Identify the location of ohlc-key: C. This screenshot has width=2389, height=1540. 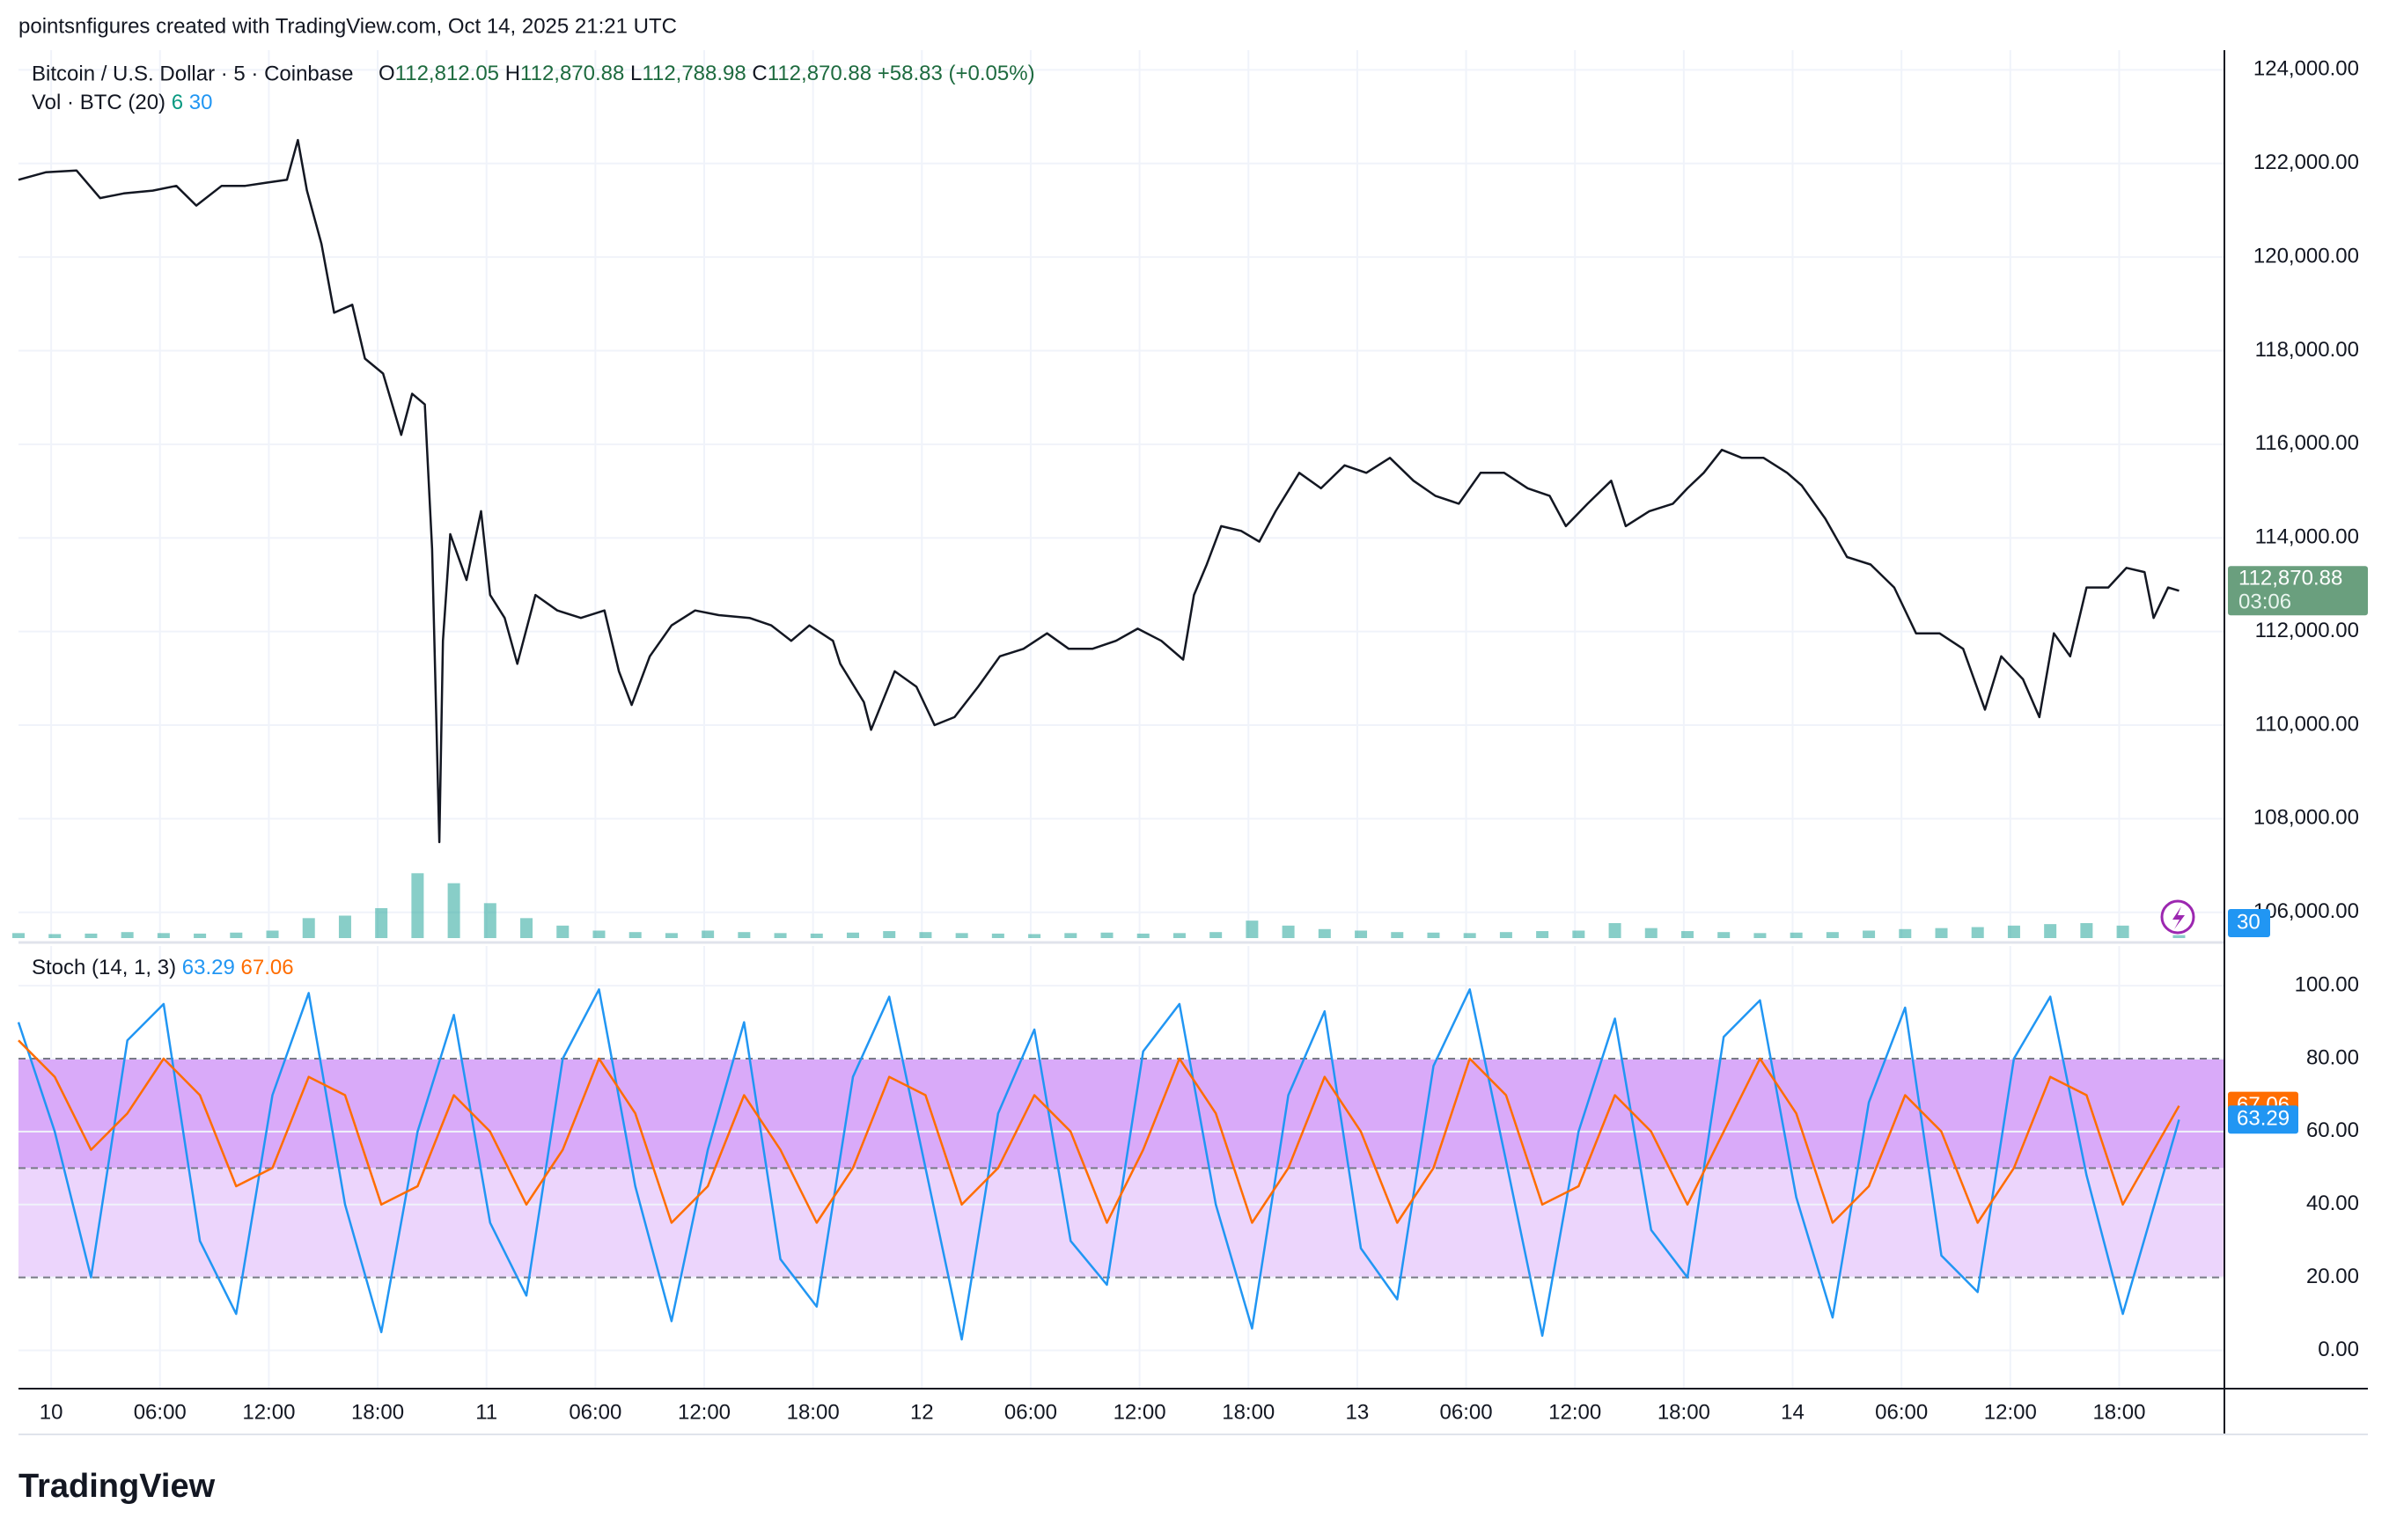
(759, 74).